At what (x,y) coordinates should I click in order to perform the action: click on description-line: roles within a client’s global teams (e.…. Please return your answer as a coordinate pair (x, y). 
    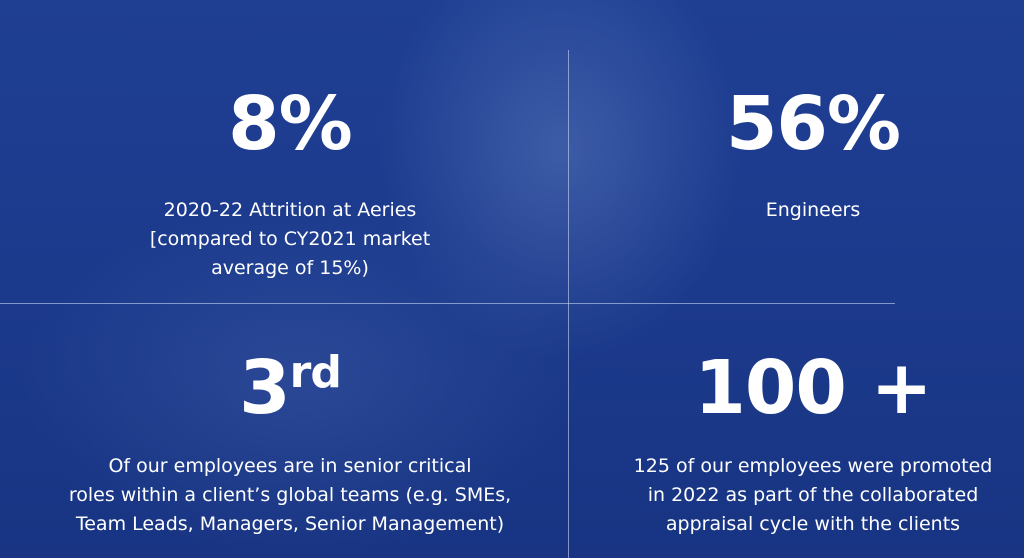
    Looking at the image, I should click on (290, 495).